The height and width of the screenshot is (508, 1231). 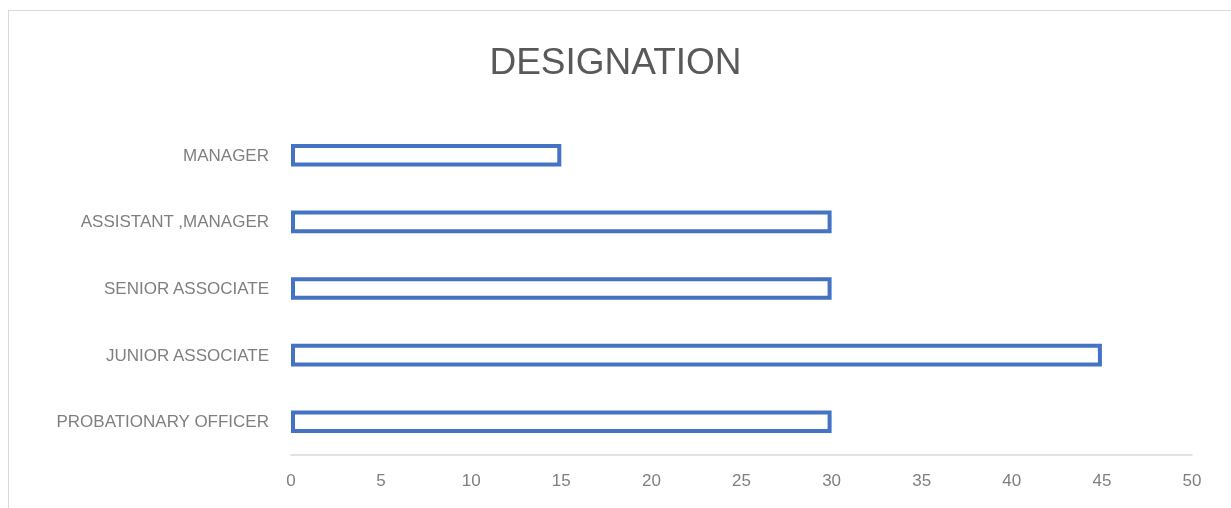 I want to click on x-tick-label: 25, so click(x=741, y=480).